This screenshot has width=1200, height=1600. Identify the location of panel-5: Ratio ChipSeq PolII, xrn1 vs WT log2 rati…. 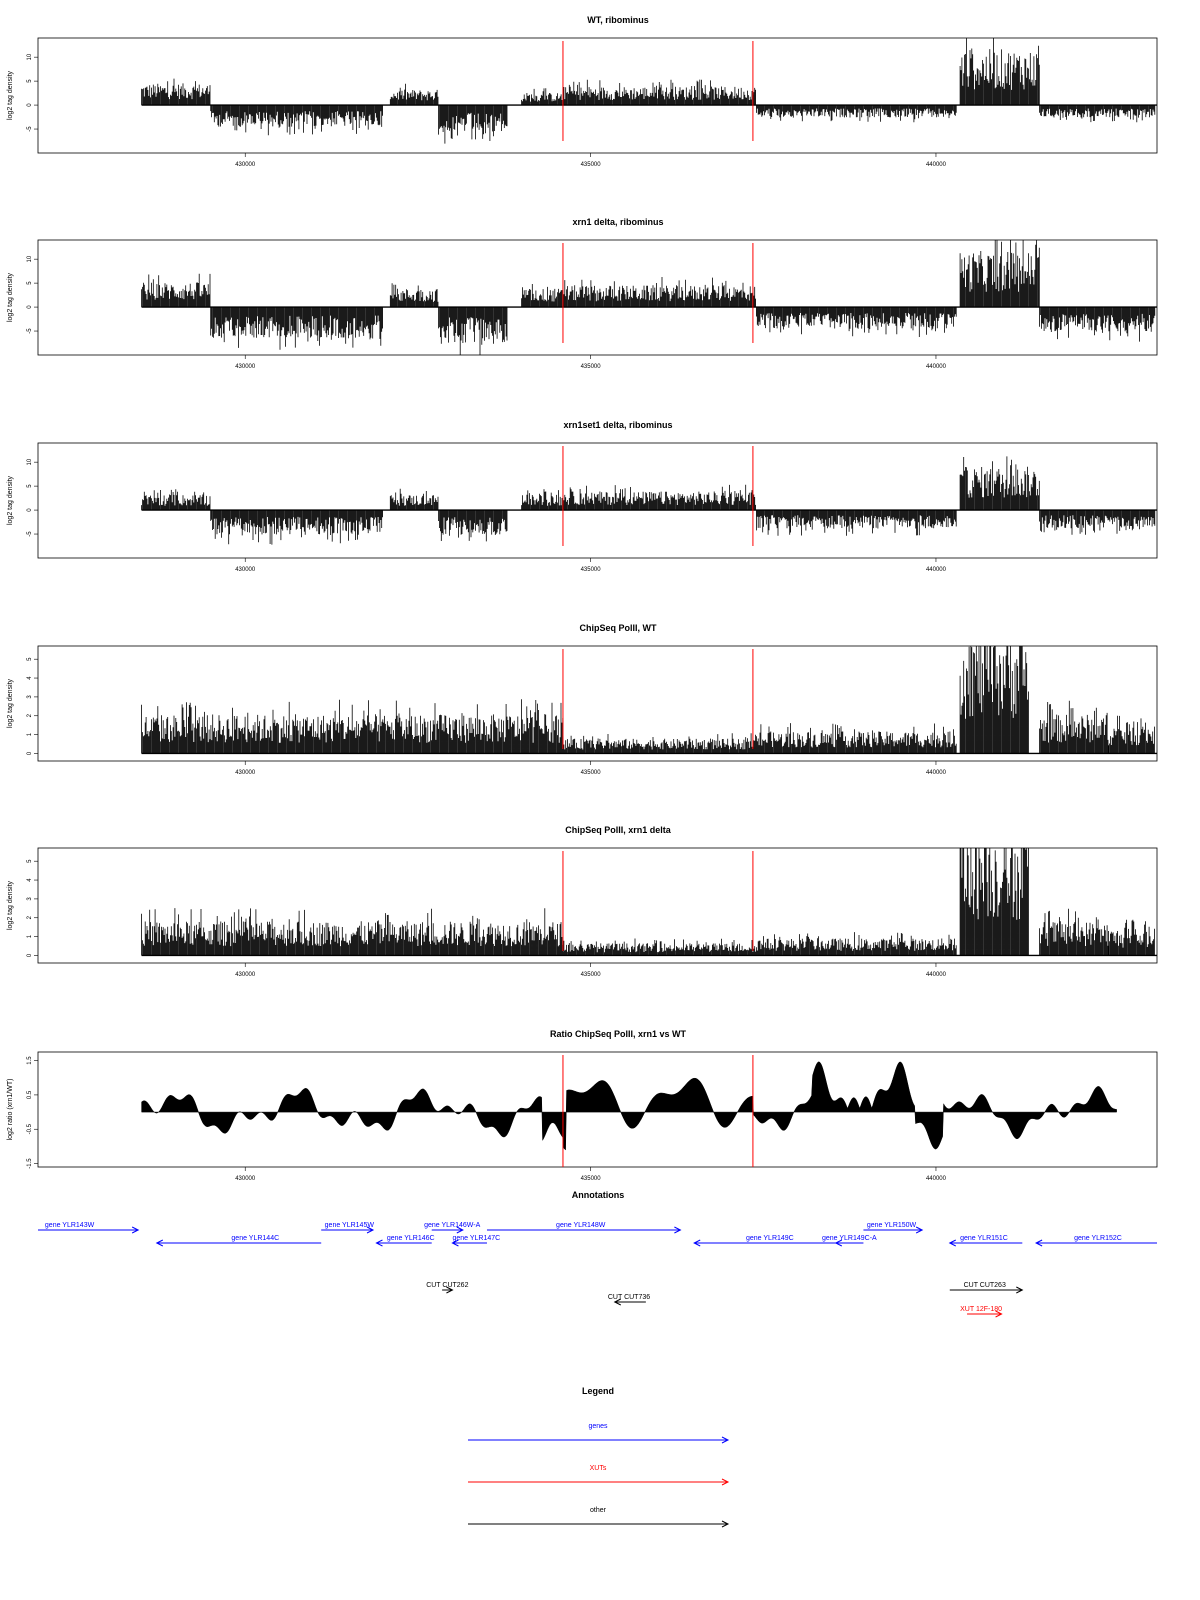
(582, 1105).